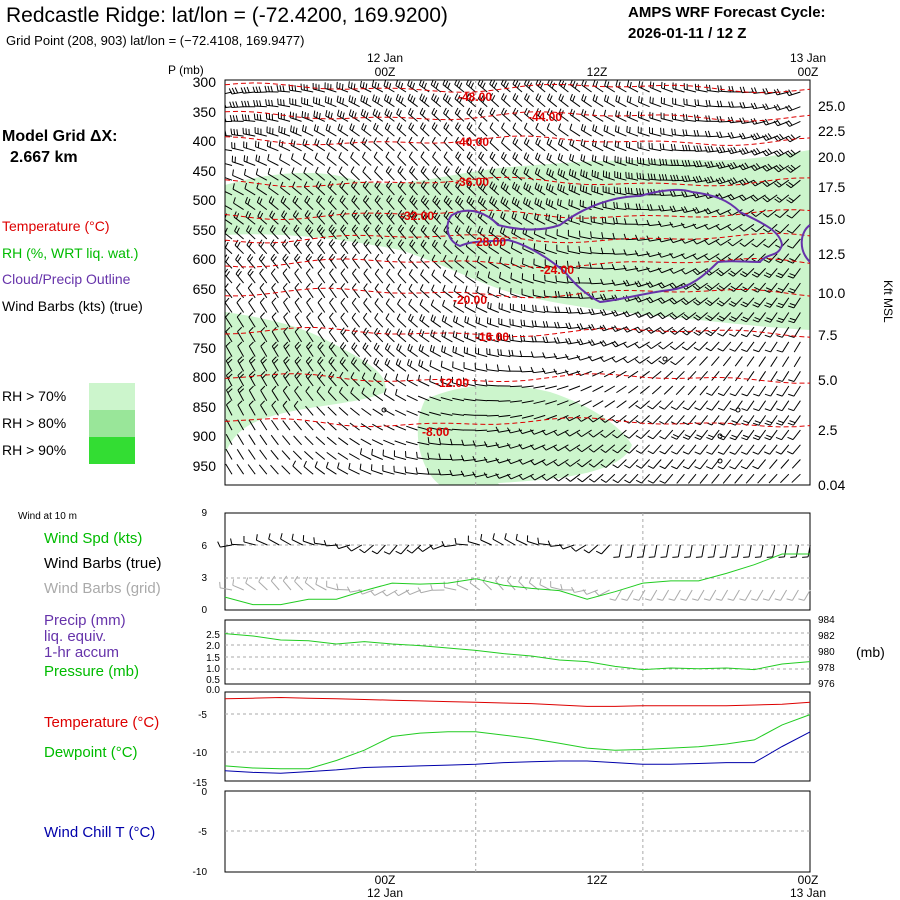  What do you see at coordinates (831, 187) in the screenshot?
I see `h-tick-17: 17.5` at bounding box center [831, 187].